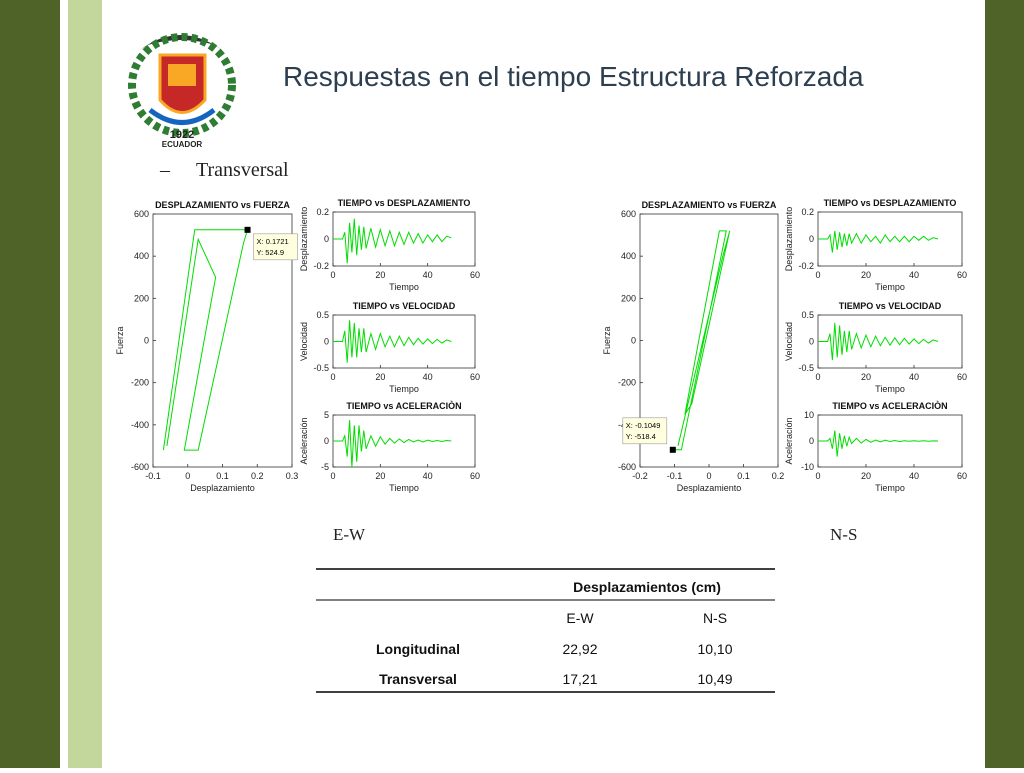 The height and width of the screenshot is (773, 1024). Describe the element at coordinates (271, 252) in the screenshot. I see `datatip-y: Y: 524.9` at that location.